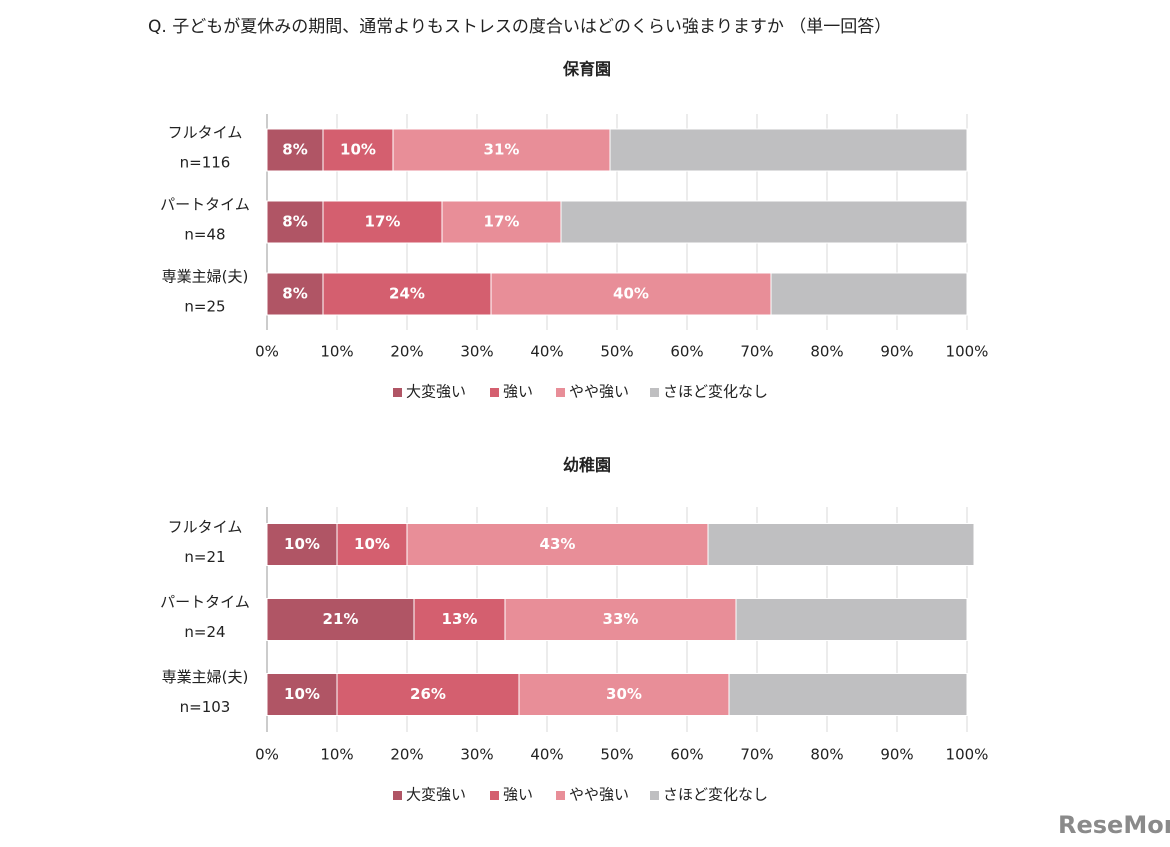  Describe the element at coordinates (205, 707) in the screenshot. I see `sample-size: n=103` at that location.